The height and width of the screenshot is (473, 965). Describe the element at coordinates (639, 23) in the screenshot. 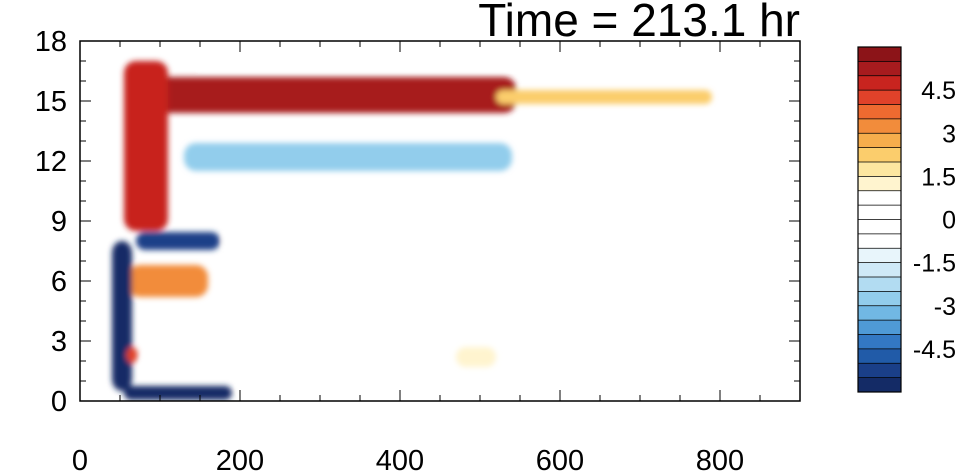

I see `chart-title: Time = 213.1 hr` at that location.